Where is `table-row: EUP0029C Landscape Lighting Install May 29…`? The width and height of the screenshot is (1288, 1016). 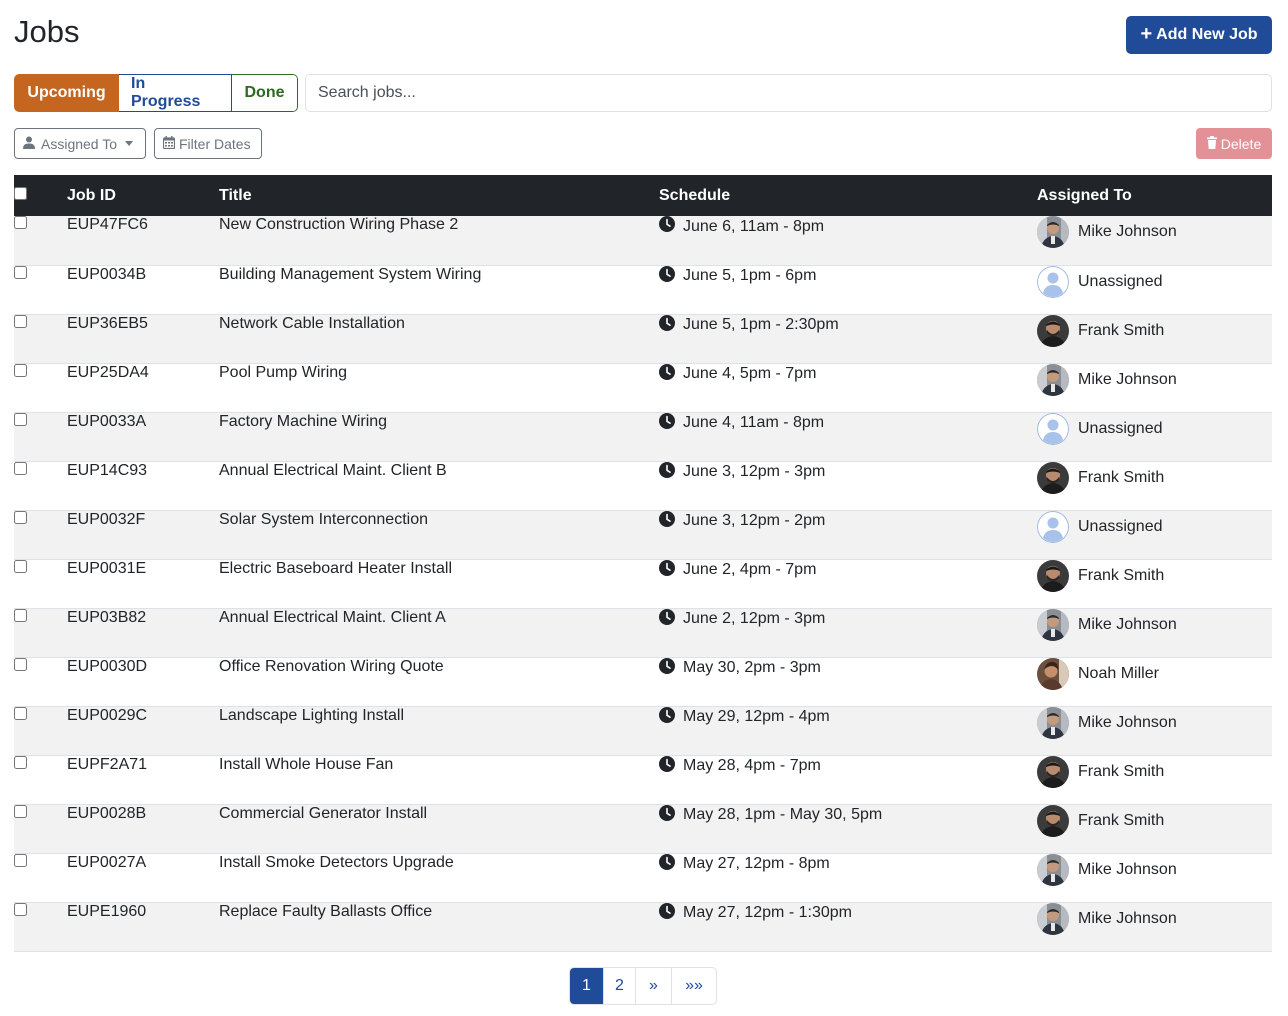
table-row: EUP0029C Landscape Lighting Install May 29… is located at coordinates (643, 731).